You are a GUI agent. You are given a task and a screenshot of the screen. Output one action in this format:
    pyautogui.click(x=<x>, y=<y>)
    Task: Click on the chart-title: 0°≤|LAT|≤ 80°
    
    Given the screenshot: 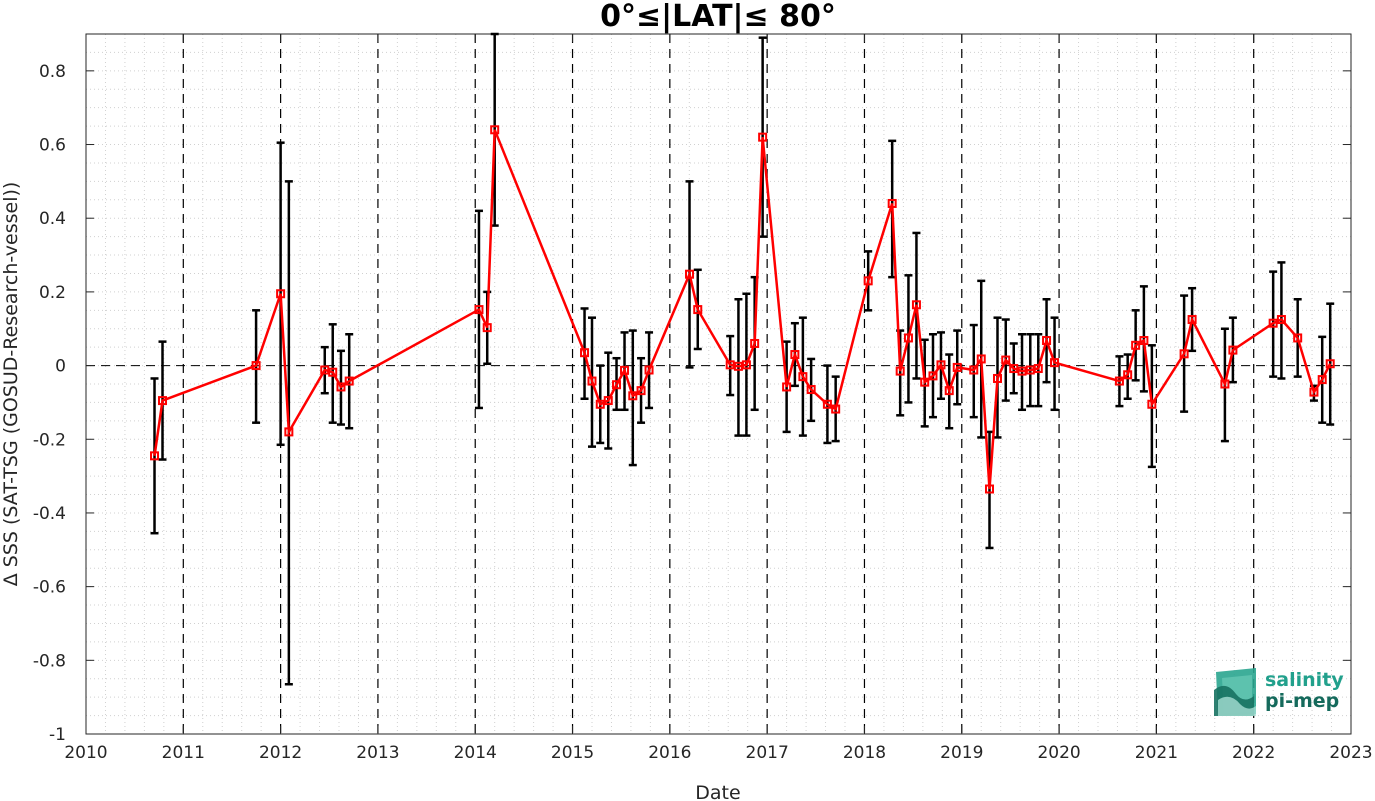 What is the action you would take?
    pyautogui.click(x=718, y=17)
    